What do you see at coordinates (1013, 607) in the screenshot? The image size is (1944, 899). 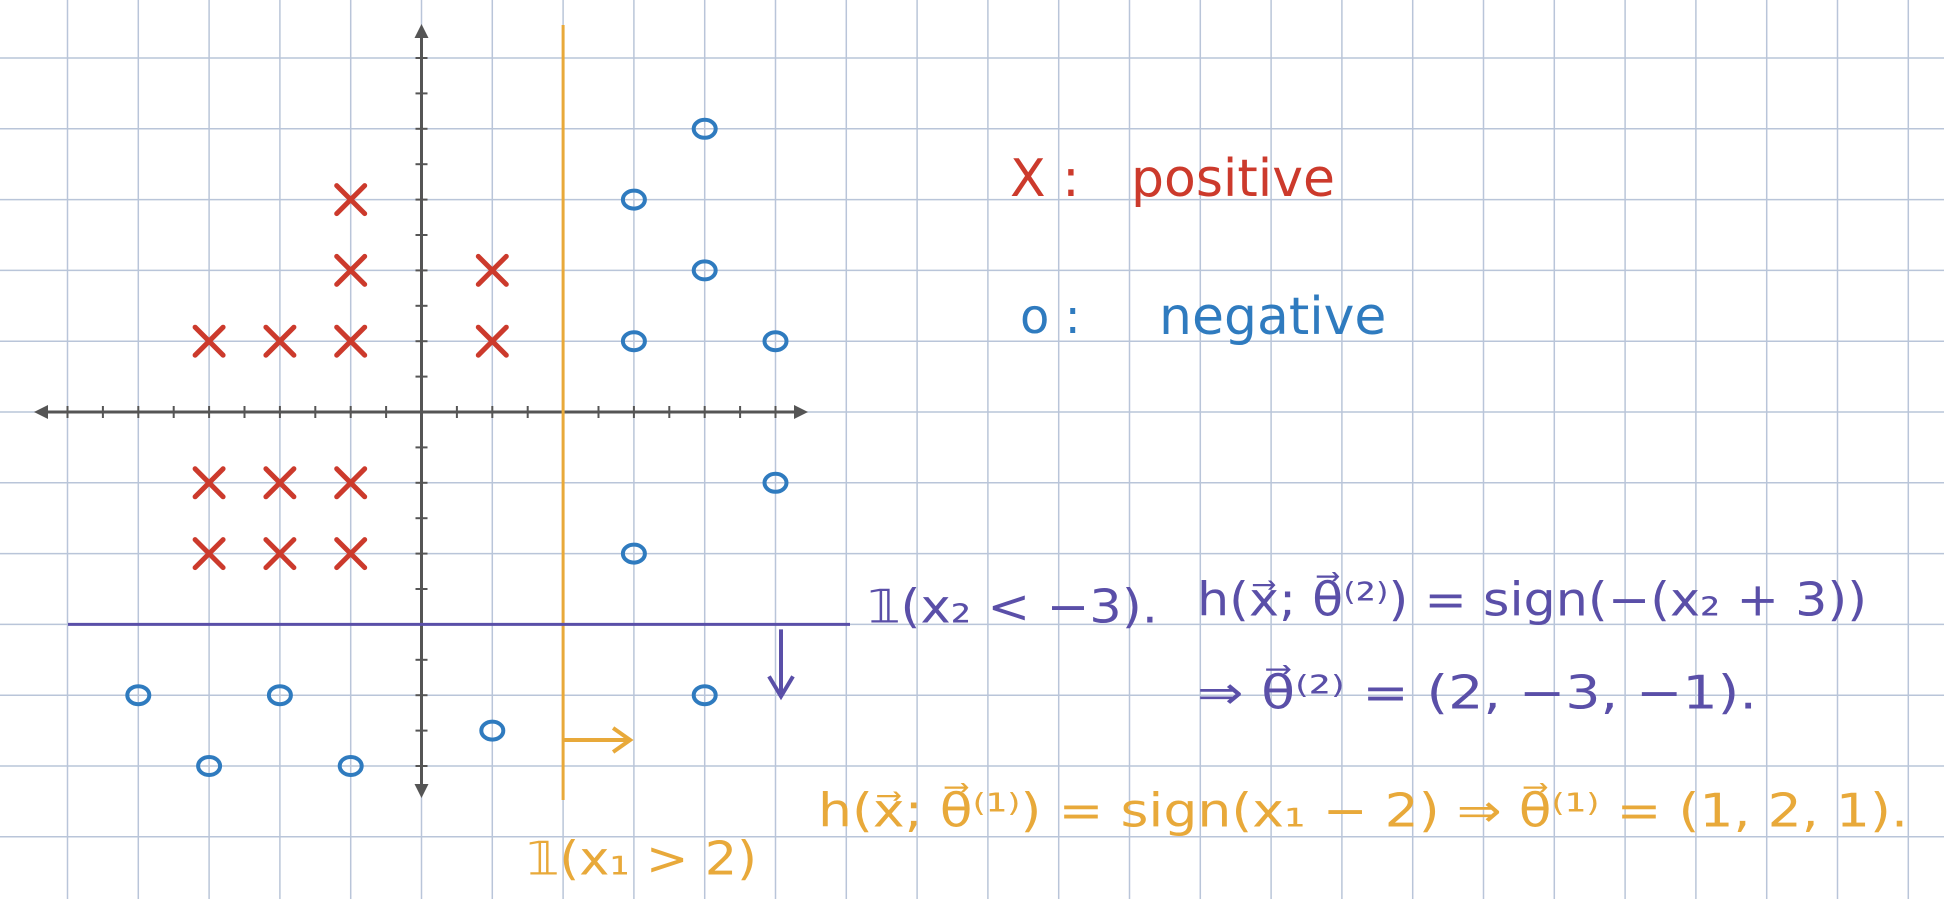 I see `annotation: 𝟙(x₂ < −3).` at bounding box center [1013, 607].